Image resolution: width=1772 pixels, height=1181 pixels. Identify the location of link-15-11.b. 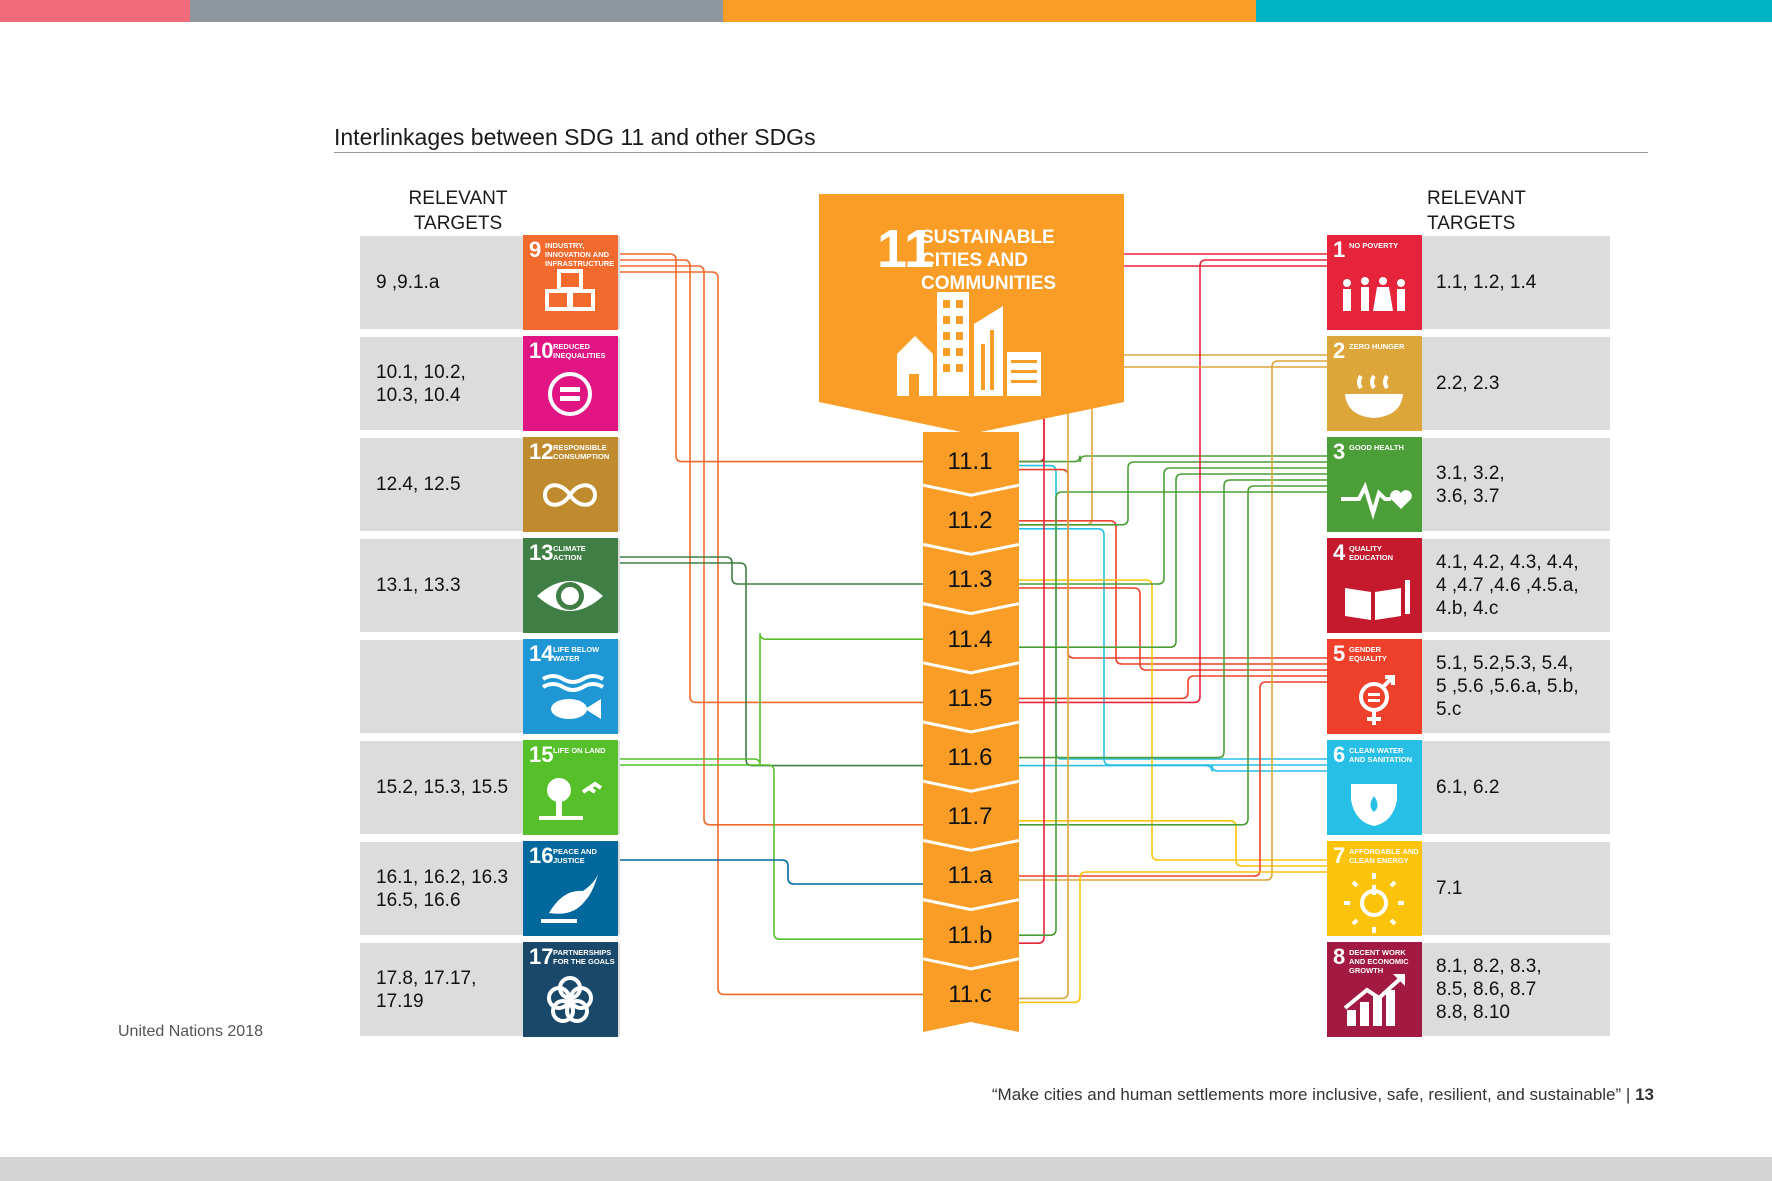
(770, 852).